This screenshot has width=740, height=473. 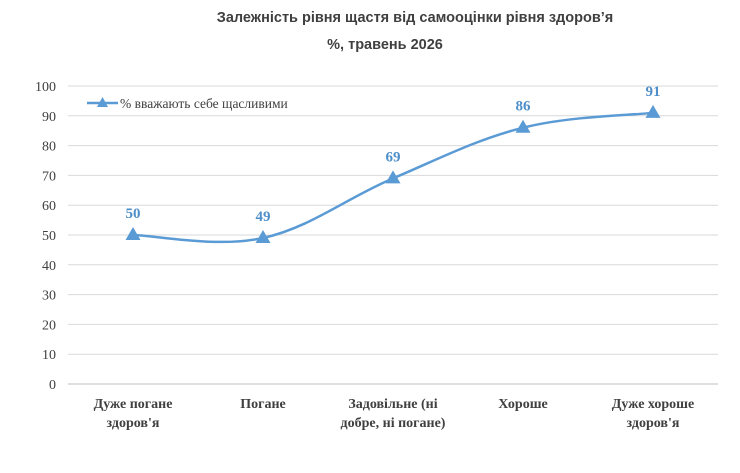 I want to click on x-tick-label: добре, ні погане), so click(x=393, y=423).